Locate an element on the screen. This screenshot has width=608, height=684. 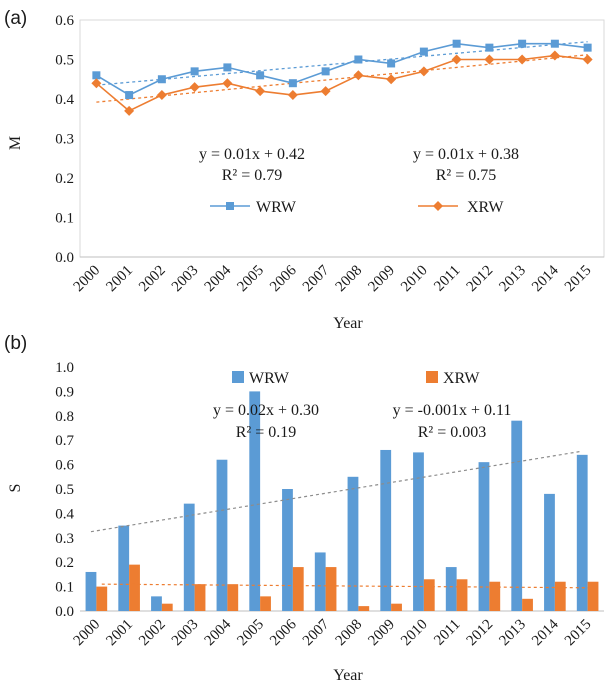
wrw-series-line is located at coordinates (341, 69).